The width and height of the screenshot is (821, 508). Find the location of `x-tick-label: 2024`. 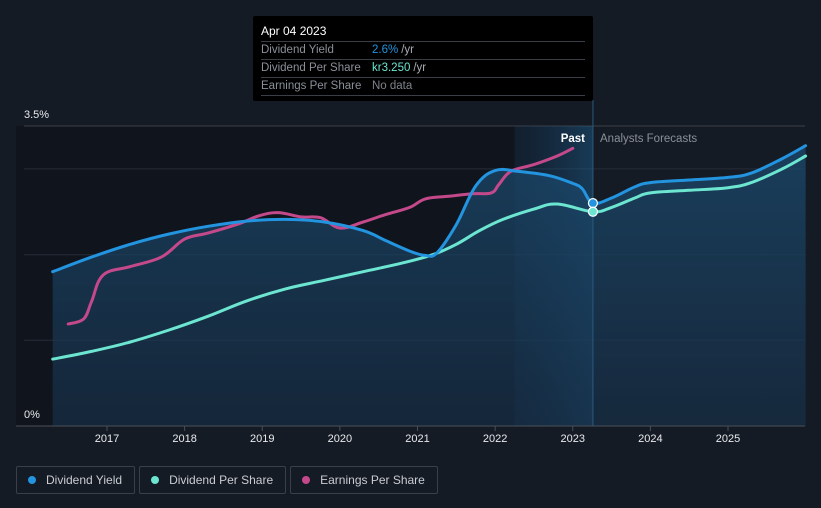

x-tick-label: 2024 is located at coordinates (650, 439).